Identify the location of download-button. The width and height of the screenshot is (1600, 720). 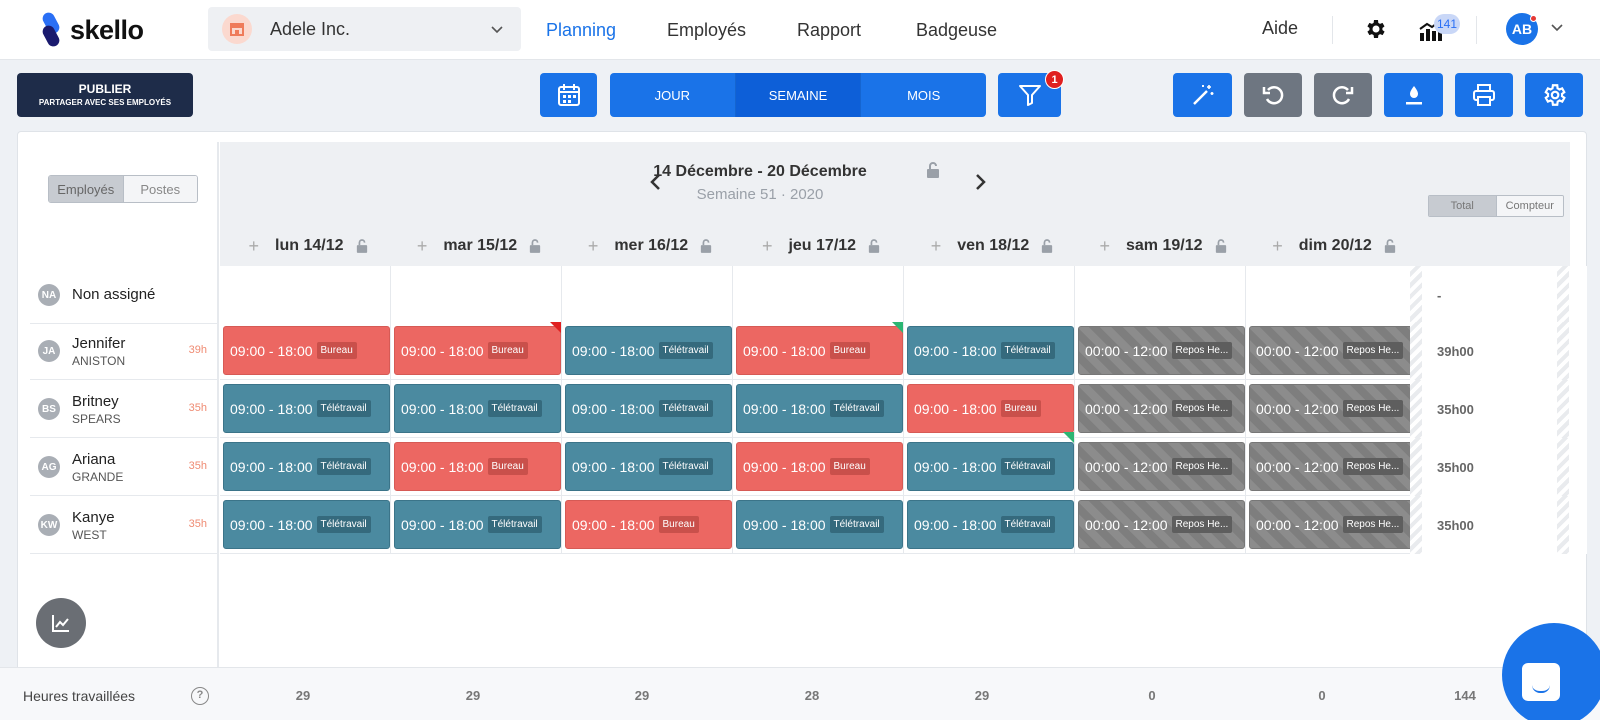
(1413, 95).